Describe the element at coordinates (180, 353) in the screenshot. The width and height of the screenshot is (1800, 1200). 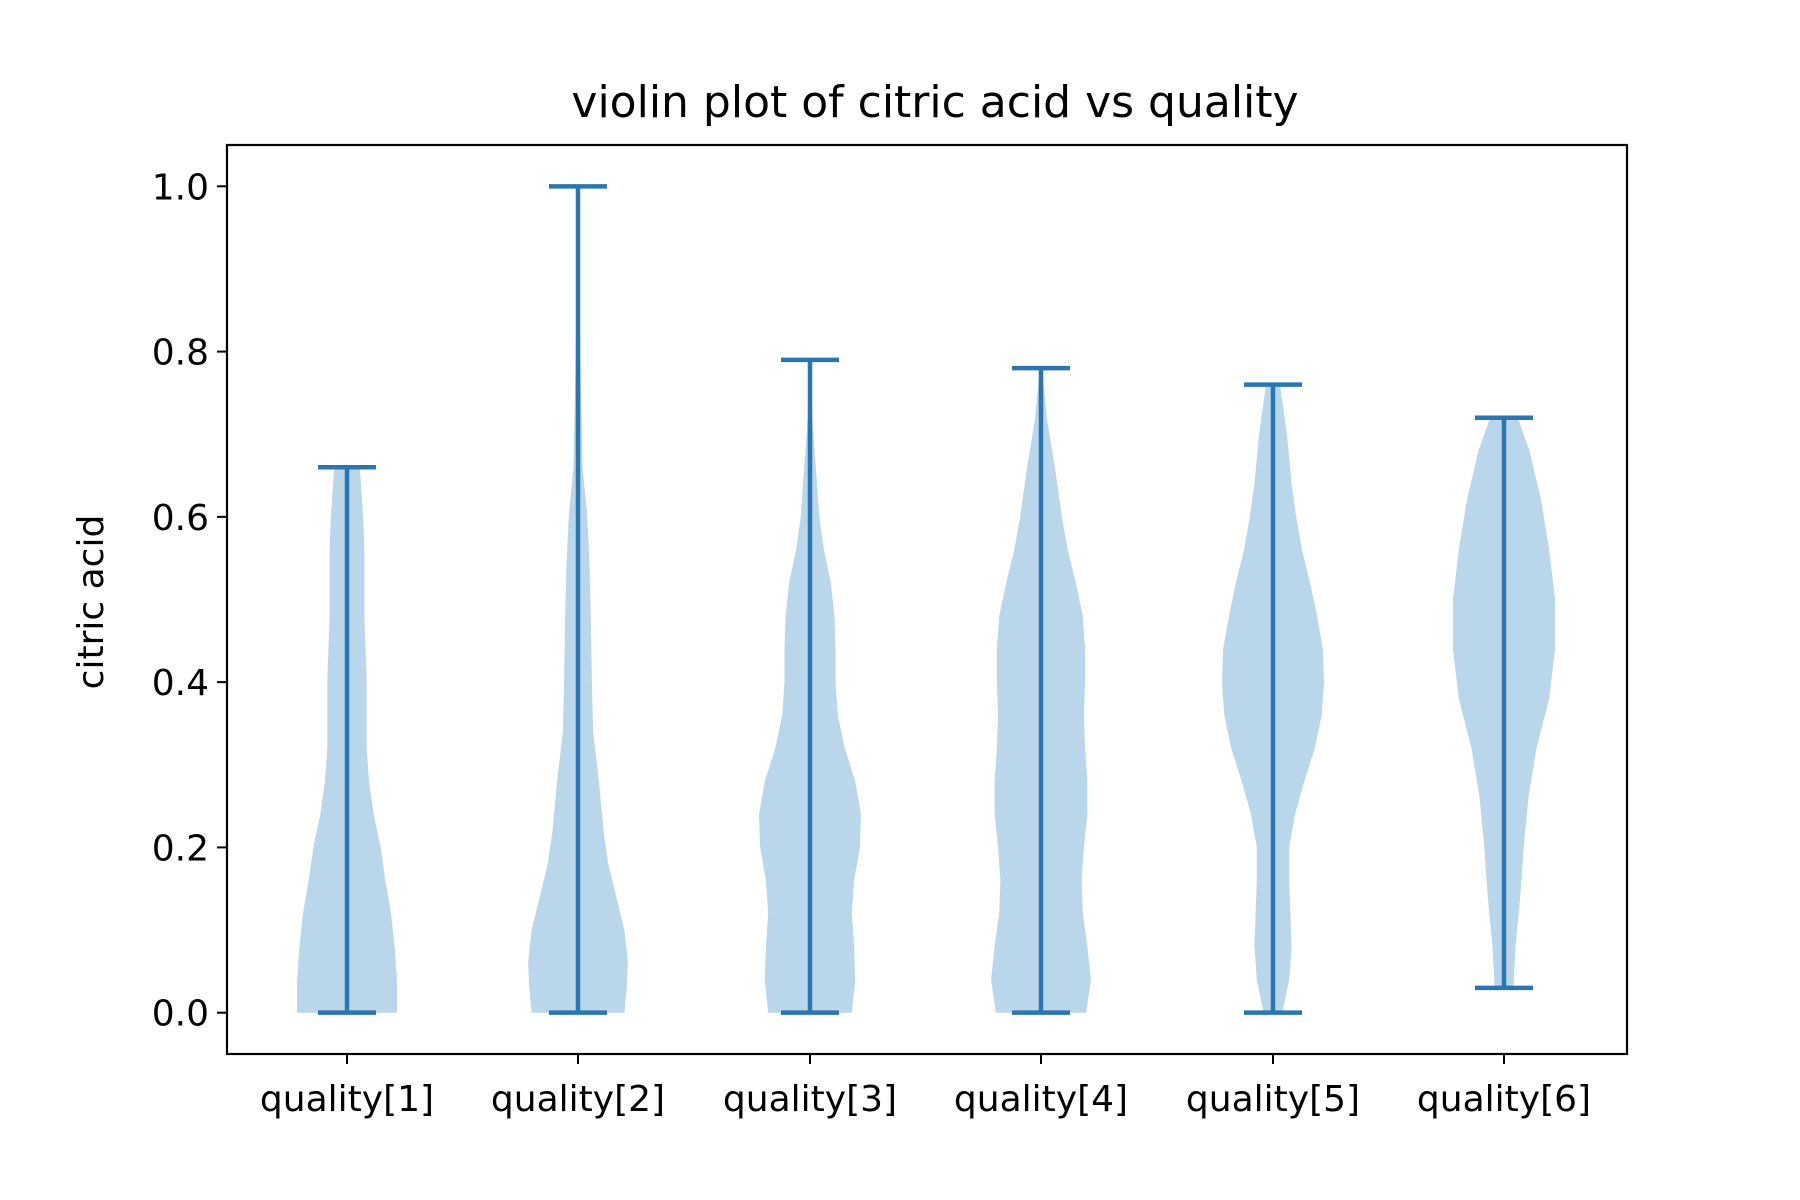
I see `y-tick-label: 0.8` at that location.